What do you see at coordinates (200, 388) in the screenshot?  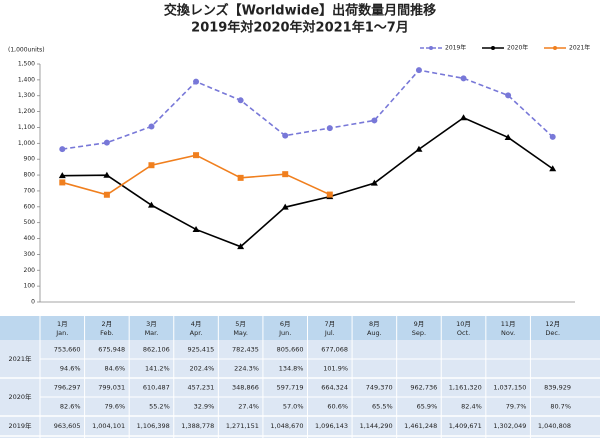 I see `cell-value: 457,231` at bounding box center [200, 388].